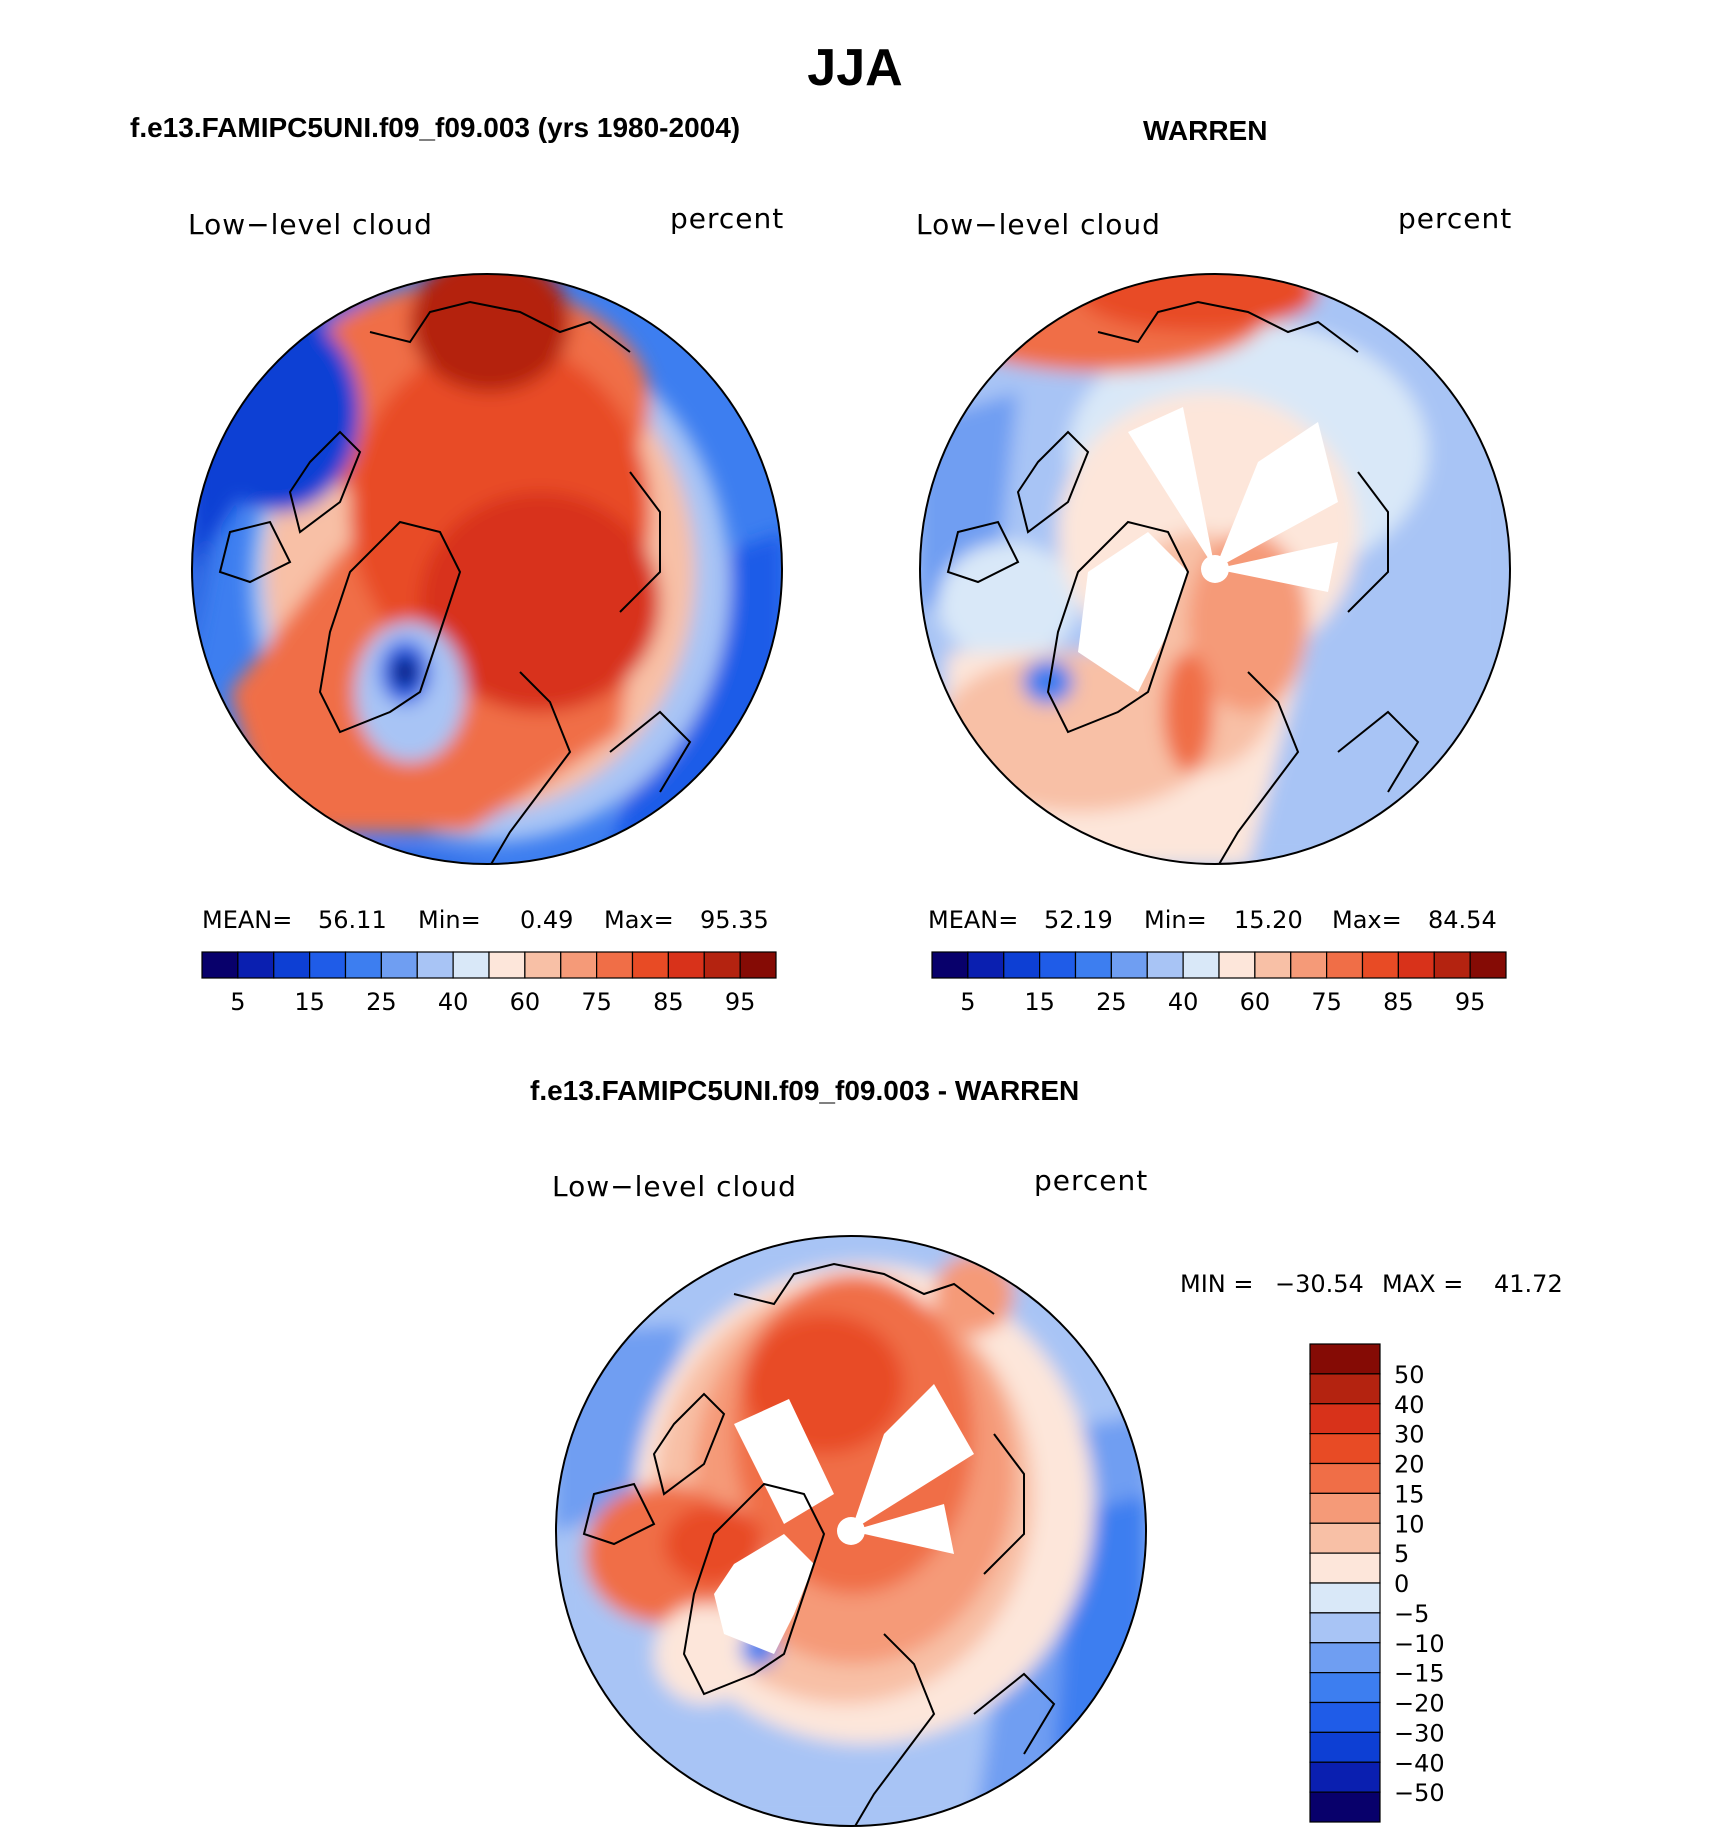 This screenshot has height=1839, width=1710. I want to click on panel1-colorbar-tick-label: 95, so click(740, 1002).